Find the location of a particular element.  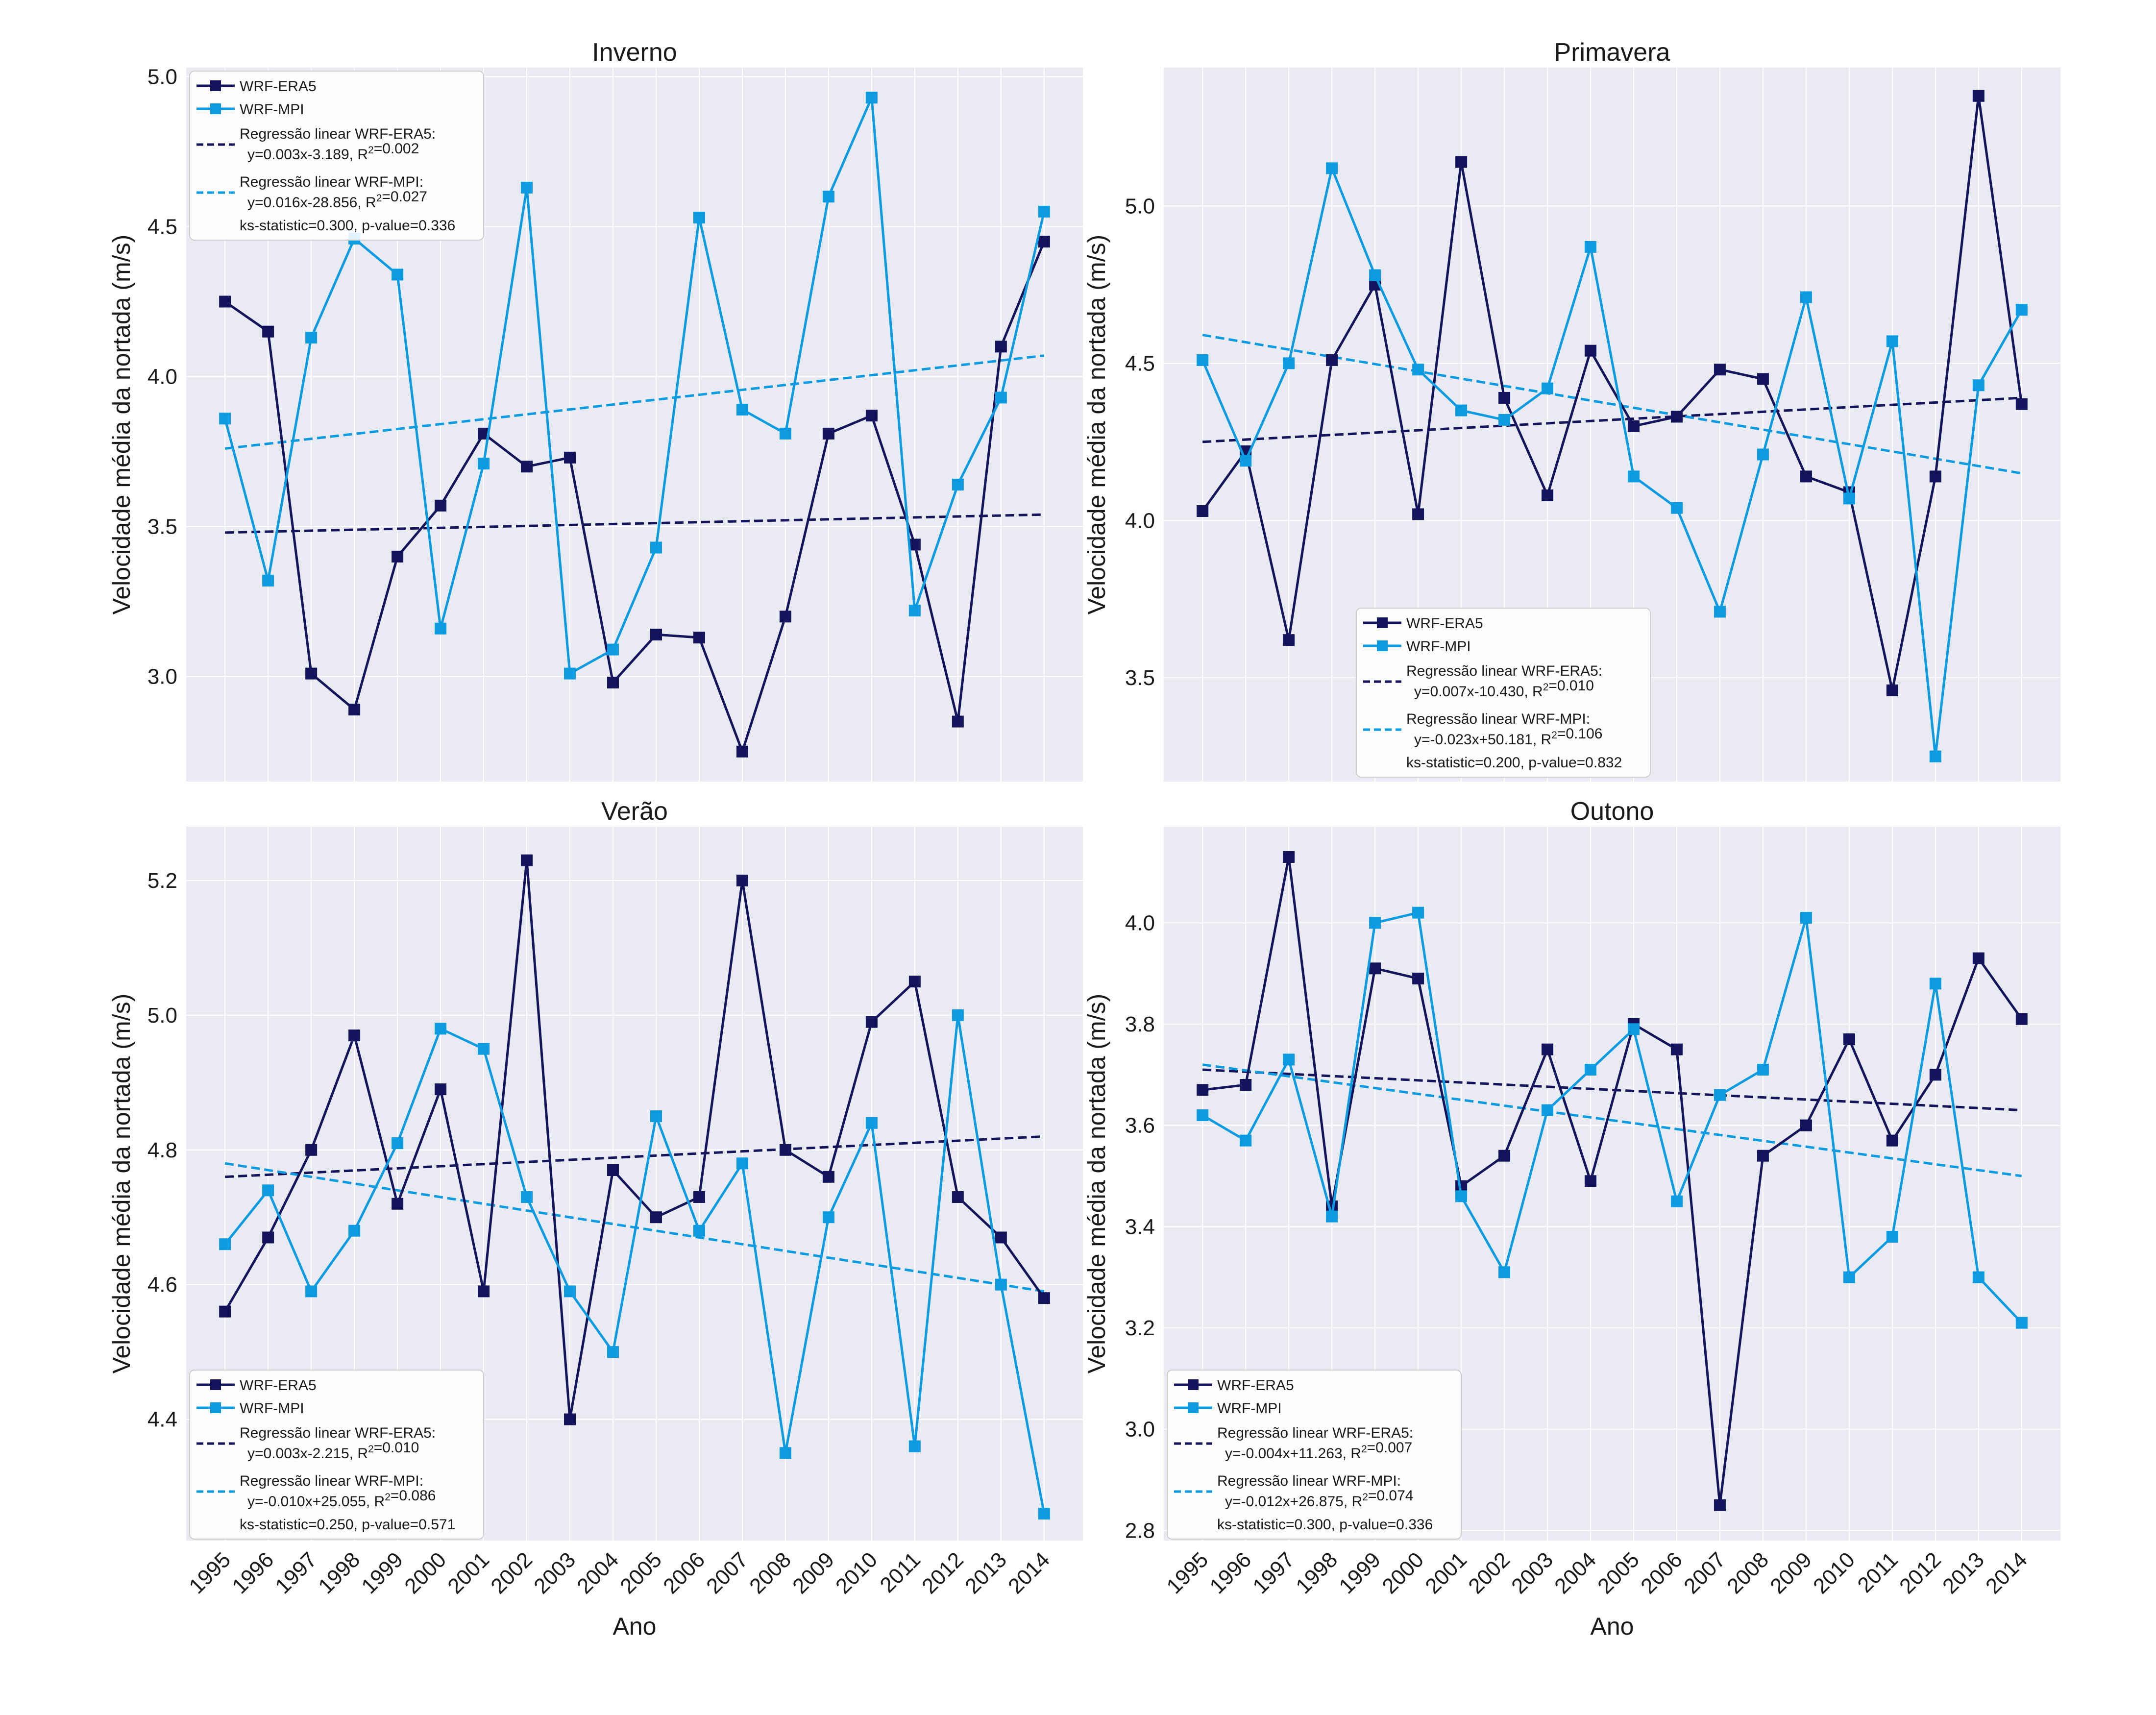

y-tick-label: 4.0 is located at coordinates (162, 377).